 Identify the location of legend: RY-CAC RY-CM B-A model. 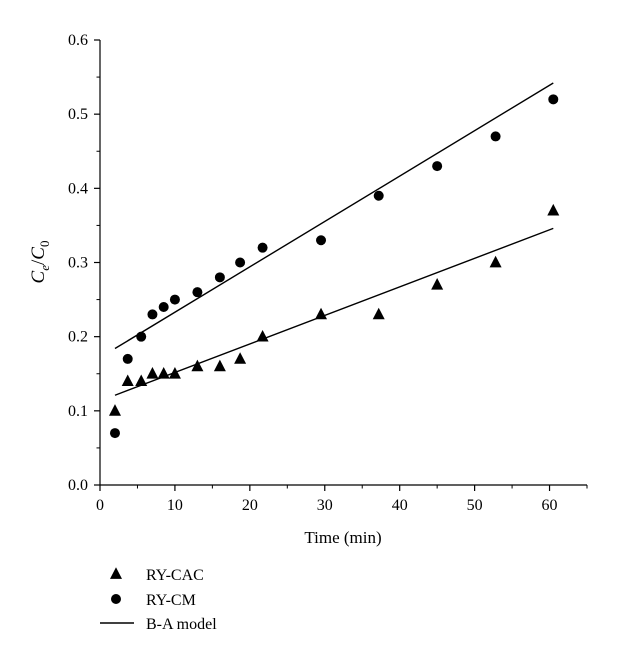
(158, 600).